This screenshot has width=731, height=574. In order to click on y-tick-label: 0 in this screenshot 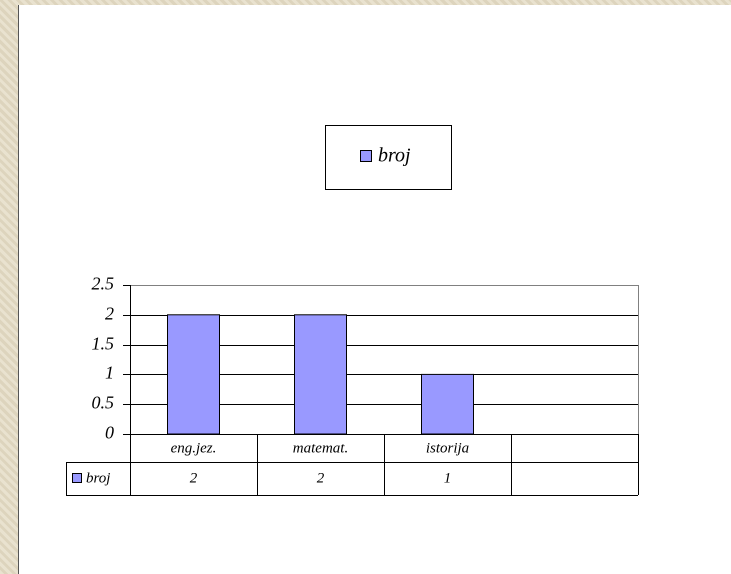, I will do `click(109, 433)`.